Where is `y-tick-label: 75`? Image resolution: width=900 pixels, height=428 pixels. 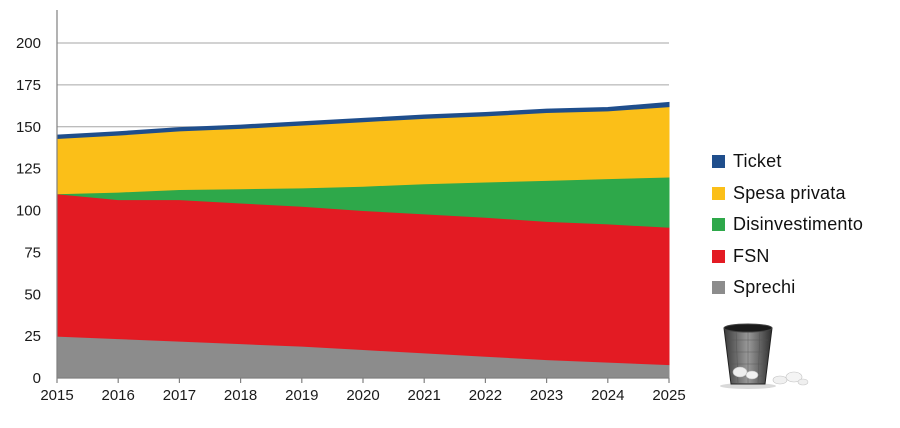 y-tick-label: 75 is located at coordinates (32, 252).